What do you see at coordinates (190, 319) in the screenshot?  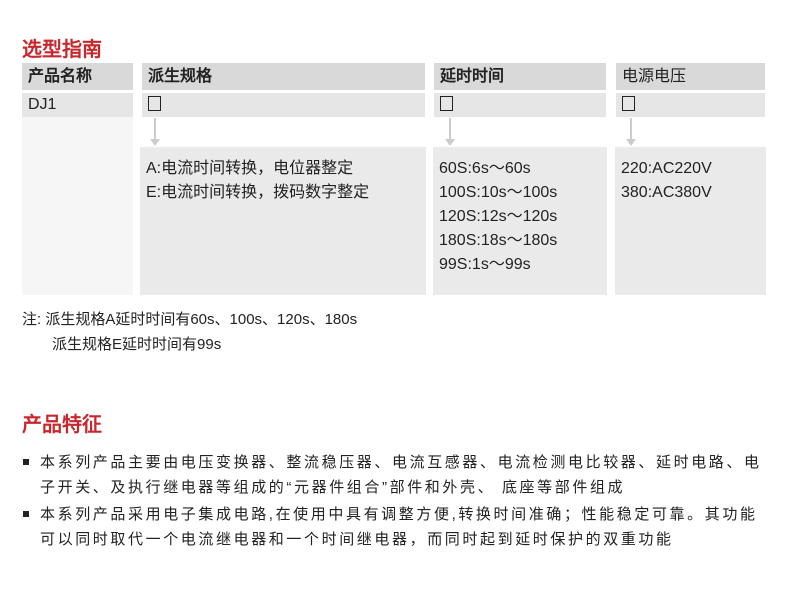 I see `note-line: 注: 派生规格A延时时间有60s、100s、120s、180s` at bounding box center [190, 319].